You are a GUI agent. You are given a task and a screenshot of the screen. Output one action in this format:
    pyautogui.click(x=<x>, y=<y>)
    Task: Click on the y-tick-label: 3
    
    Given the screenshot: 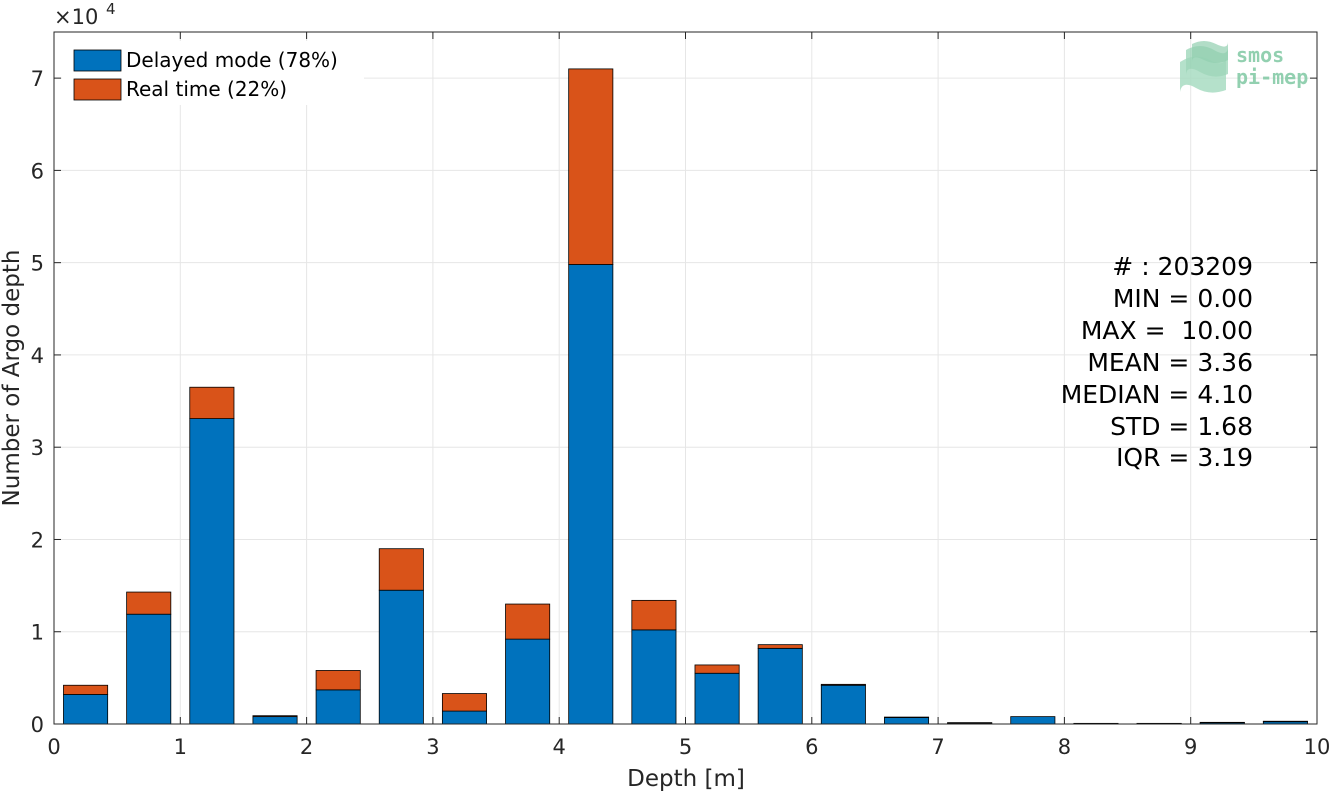 What is the action you would take?
    pyautogui.click(x=37, y=448)
    